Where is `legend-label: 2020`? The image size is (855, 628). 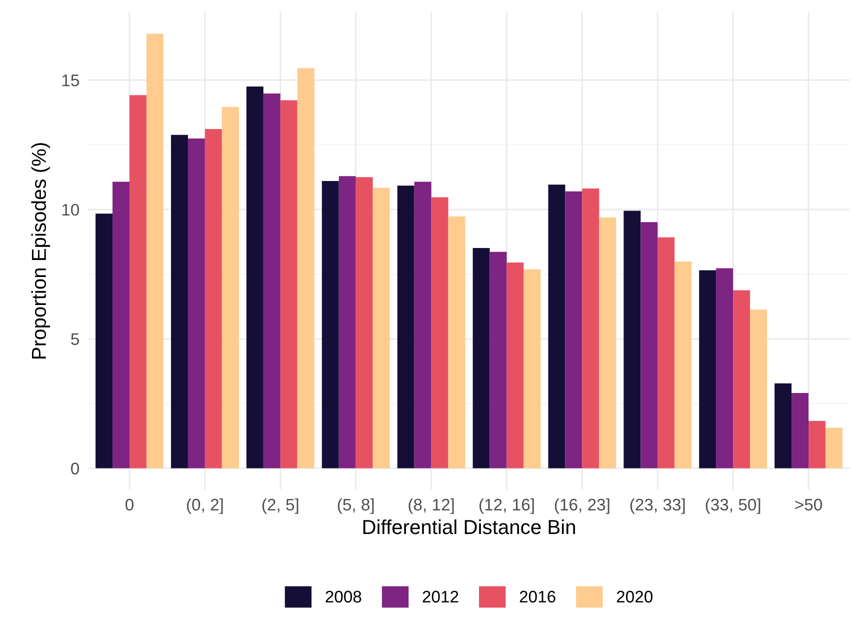 legend-label: 2020 is located at coordinates (634, 596).